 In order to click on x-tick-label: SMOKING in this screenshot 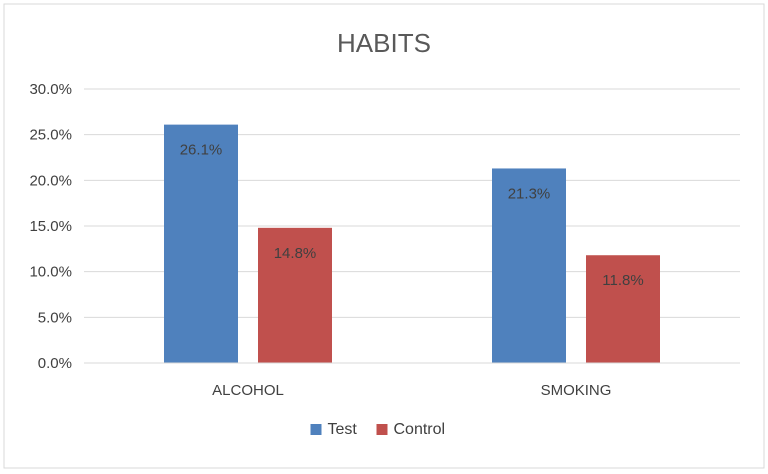, I will do `click(576, 390)`.